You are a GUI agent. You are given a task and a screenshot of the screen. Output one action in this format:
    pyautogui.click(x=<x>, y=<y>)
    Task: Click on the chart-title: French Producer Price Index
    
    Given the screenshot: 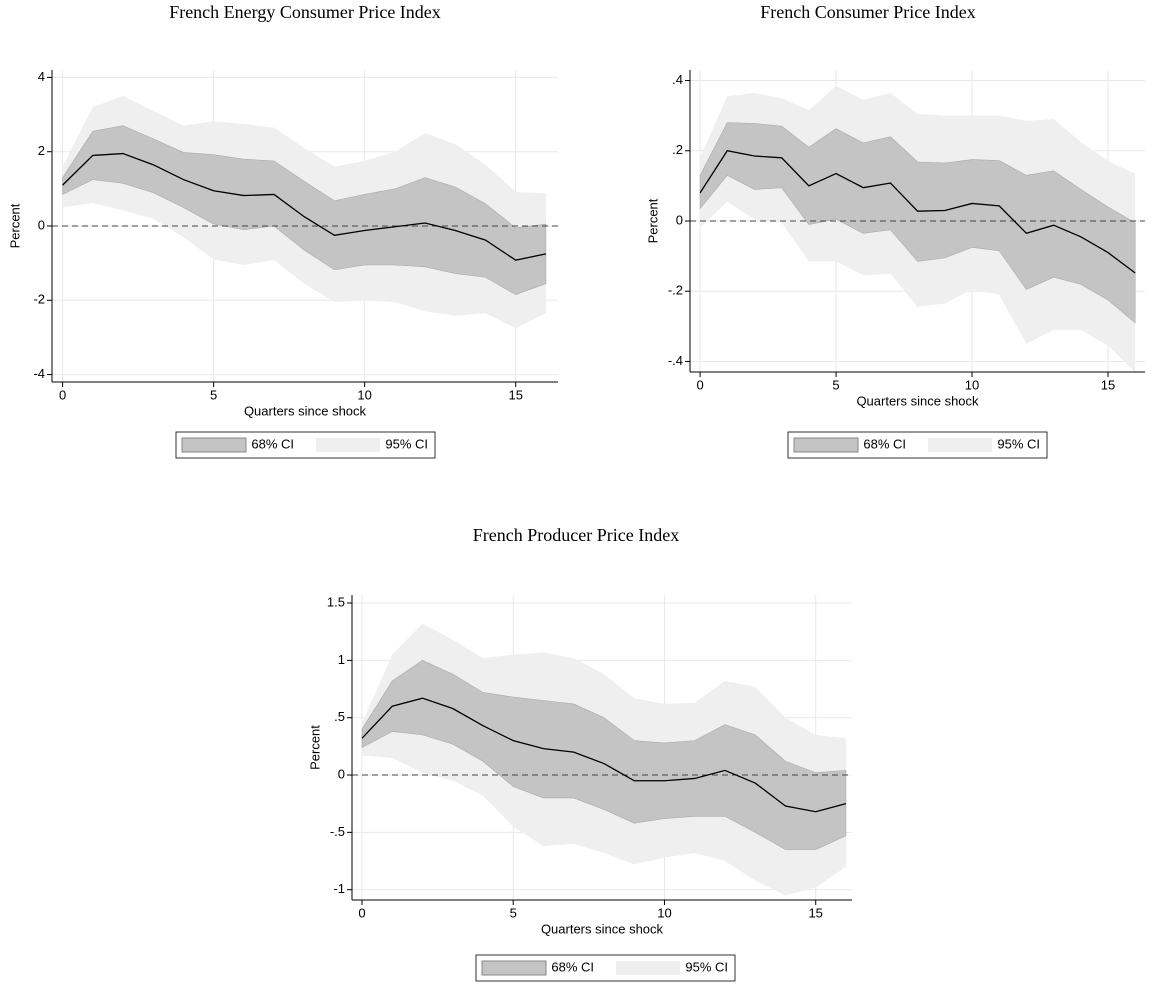 What is the action you would take?
    pyautogui.click(x=576, y=535)
    